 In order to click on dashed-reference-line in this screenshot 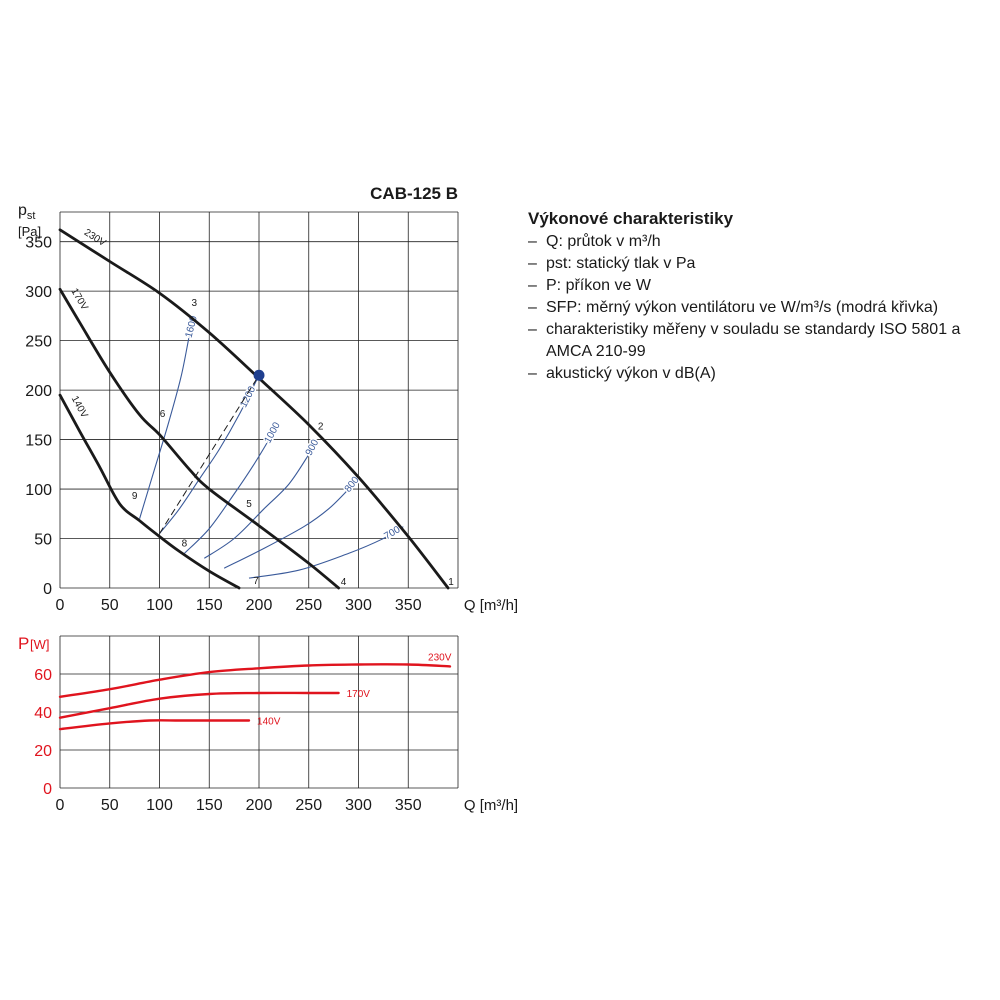, I will do `click(209, 454)`.